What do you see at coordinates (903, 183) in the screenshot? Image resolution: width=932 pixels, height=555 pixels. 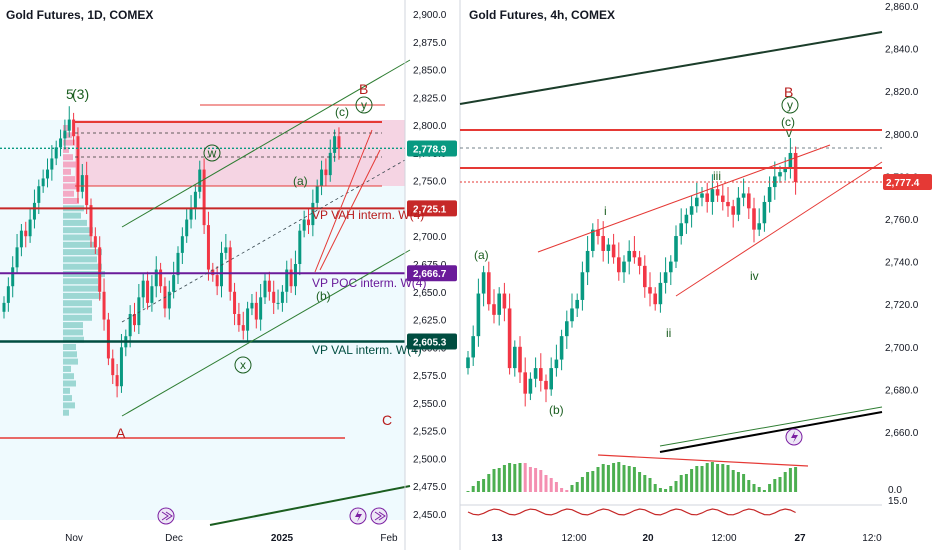 I see `svg-text: 2,777.4` at bounding box center [903, 183].